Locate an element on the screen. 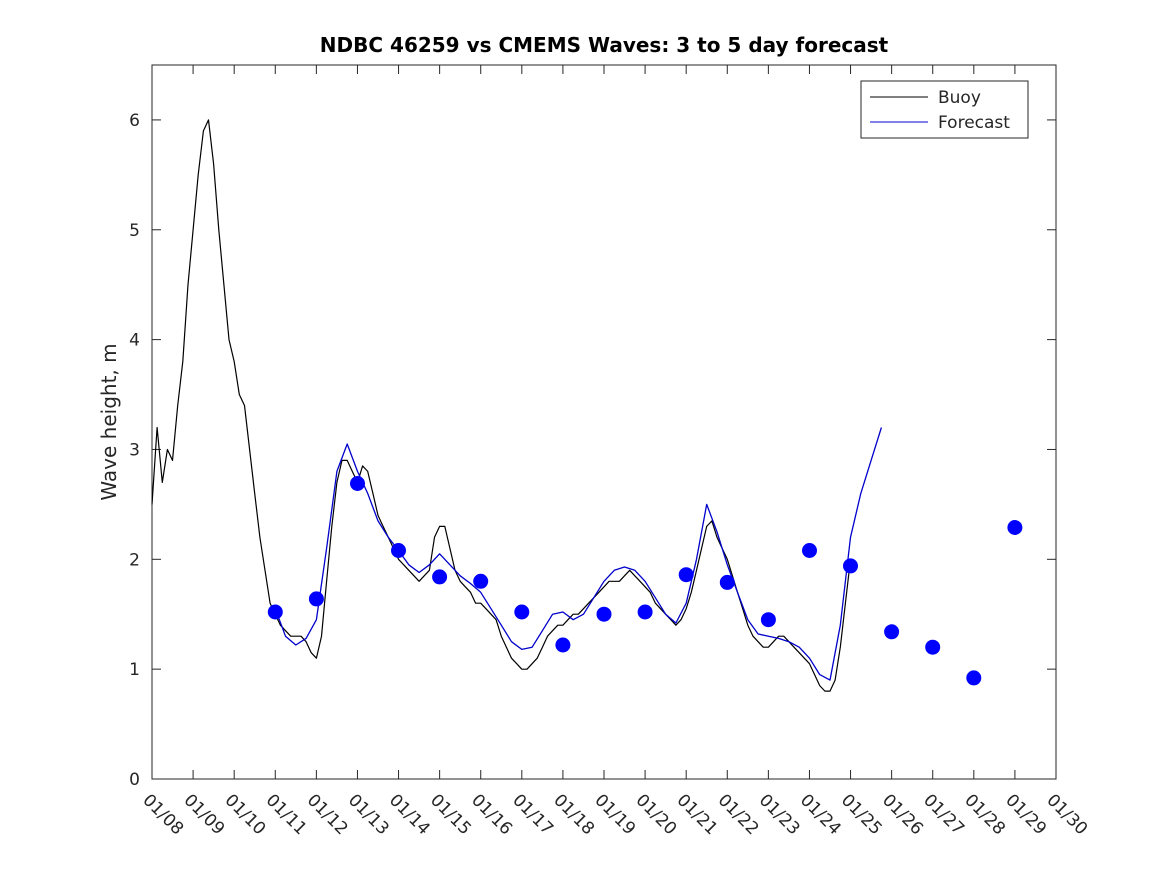 Image resolution: width=1167 pixels, height=875 pixels. y-axis-label: Wave height, m is located at coordinates (109, 421).